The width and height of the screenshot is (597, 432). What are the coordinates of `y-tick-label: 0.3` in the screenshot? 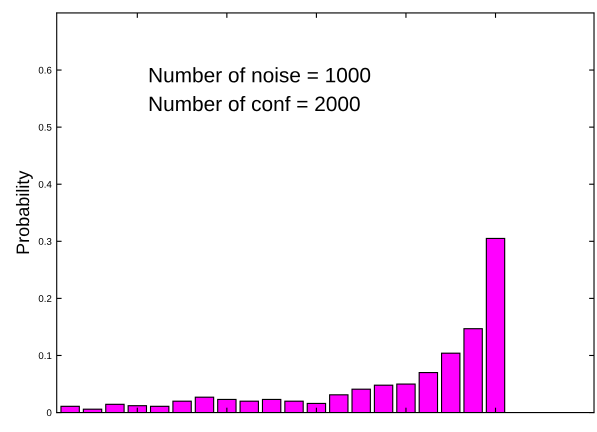 It's located at (45, 241).